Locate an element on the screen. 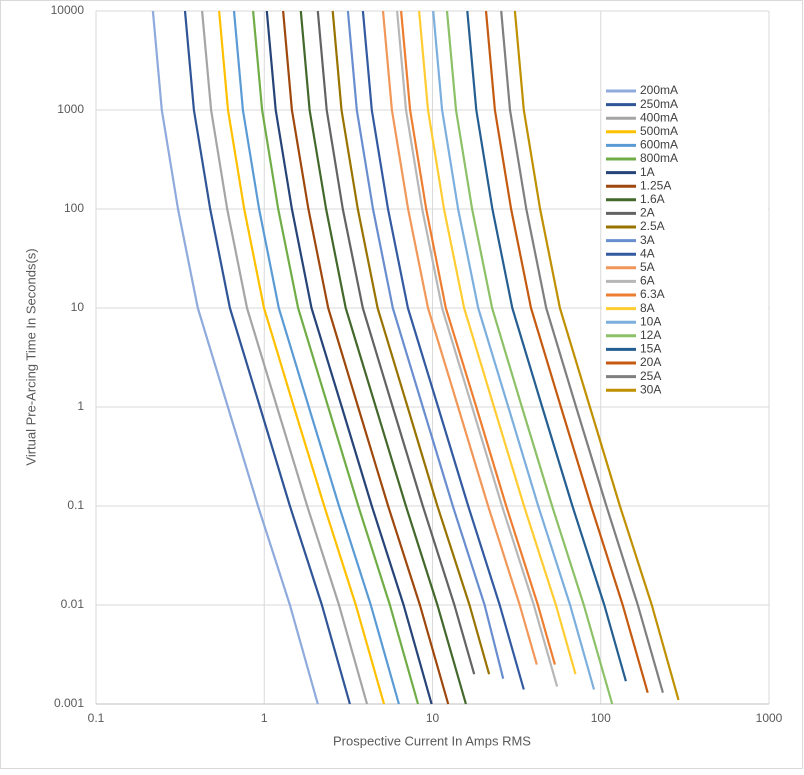  y-tick-label: 1000 is located at coordinates (70, 109).